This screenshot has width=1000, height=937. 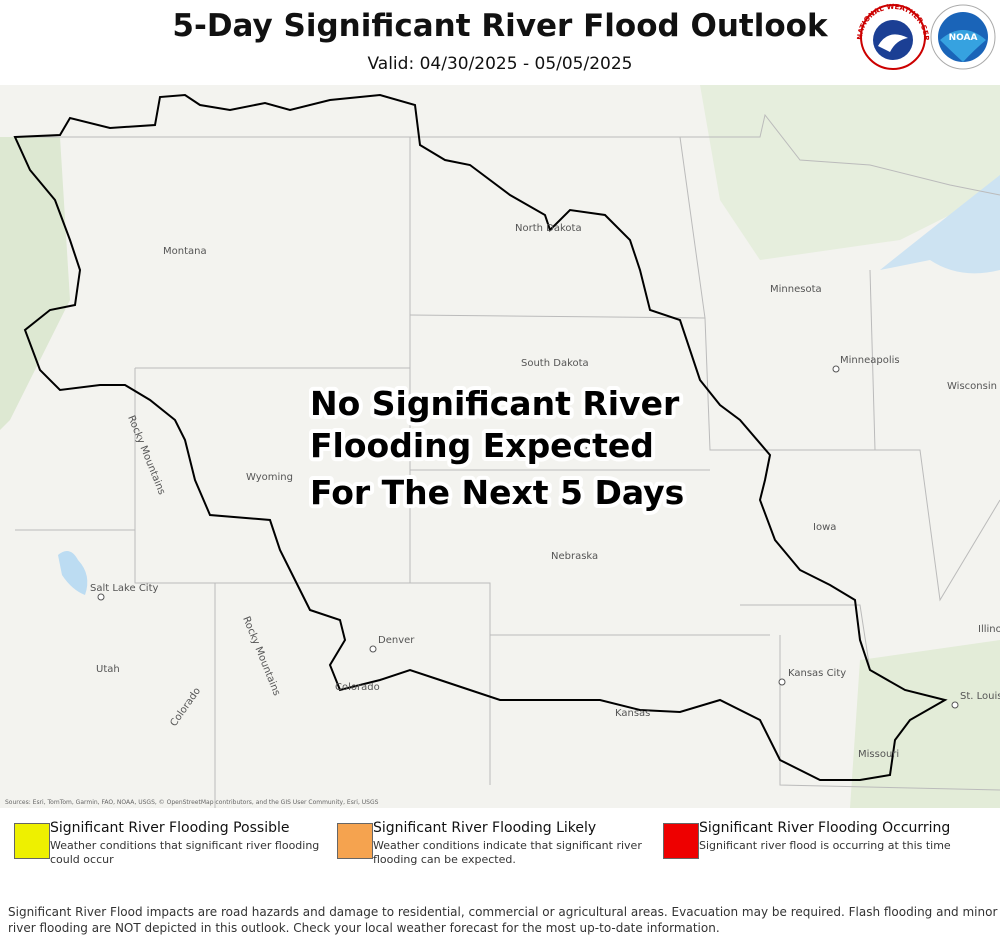 What do you see at coordinates (989, 629) in the screenshot?
I see `state-label: Illinois` at bounding box center [989, 629].